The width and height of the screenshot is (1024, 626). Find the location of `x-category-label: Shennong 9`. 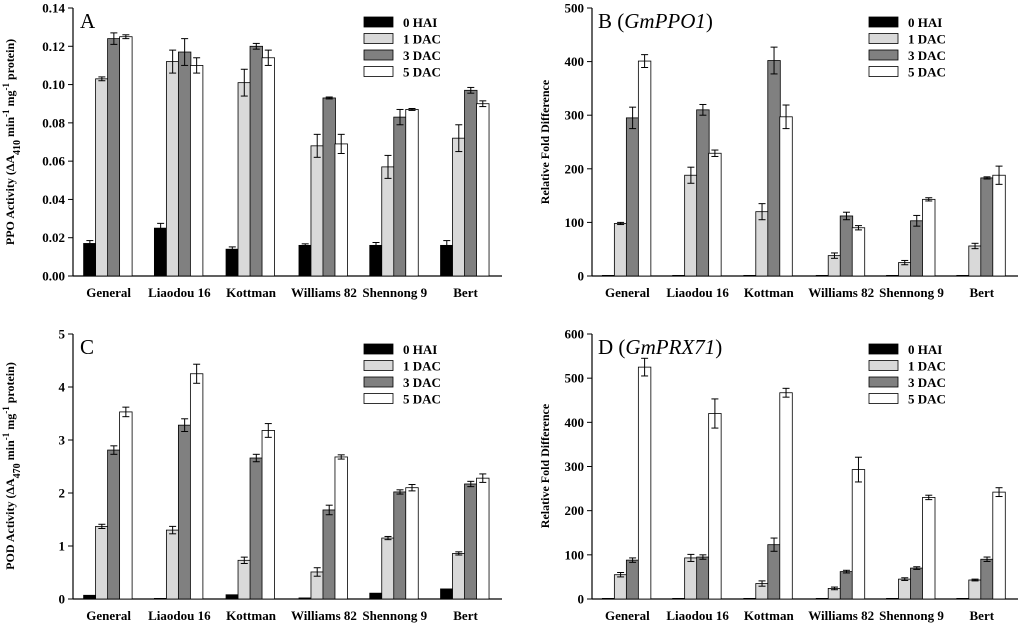

x-category-label: Shennong 9 is located at coordinates (911, 292).